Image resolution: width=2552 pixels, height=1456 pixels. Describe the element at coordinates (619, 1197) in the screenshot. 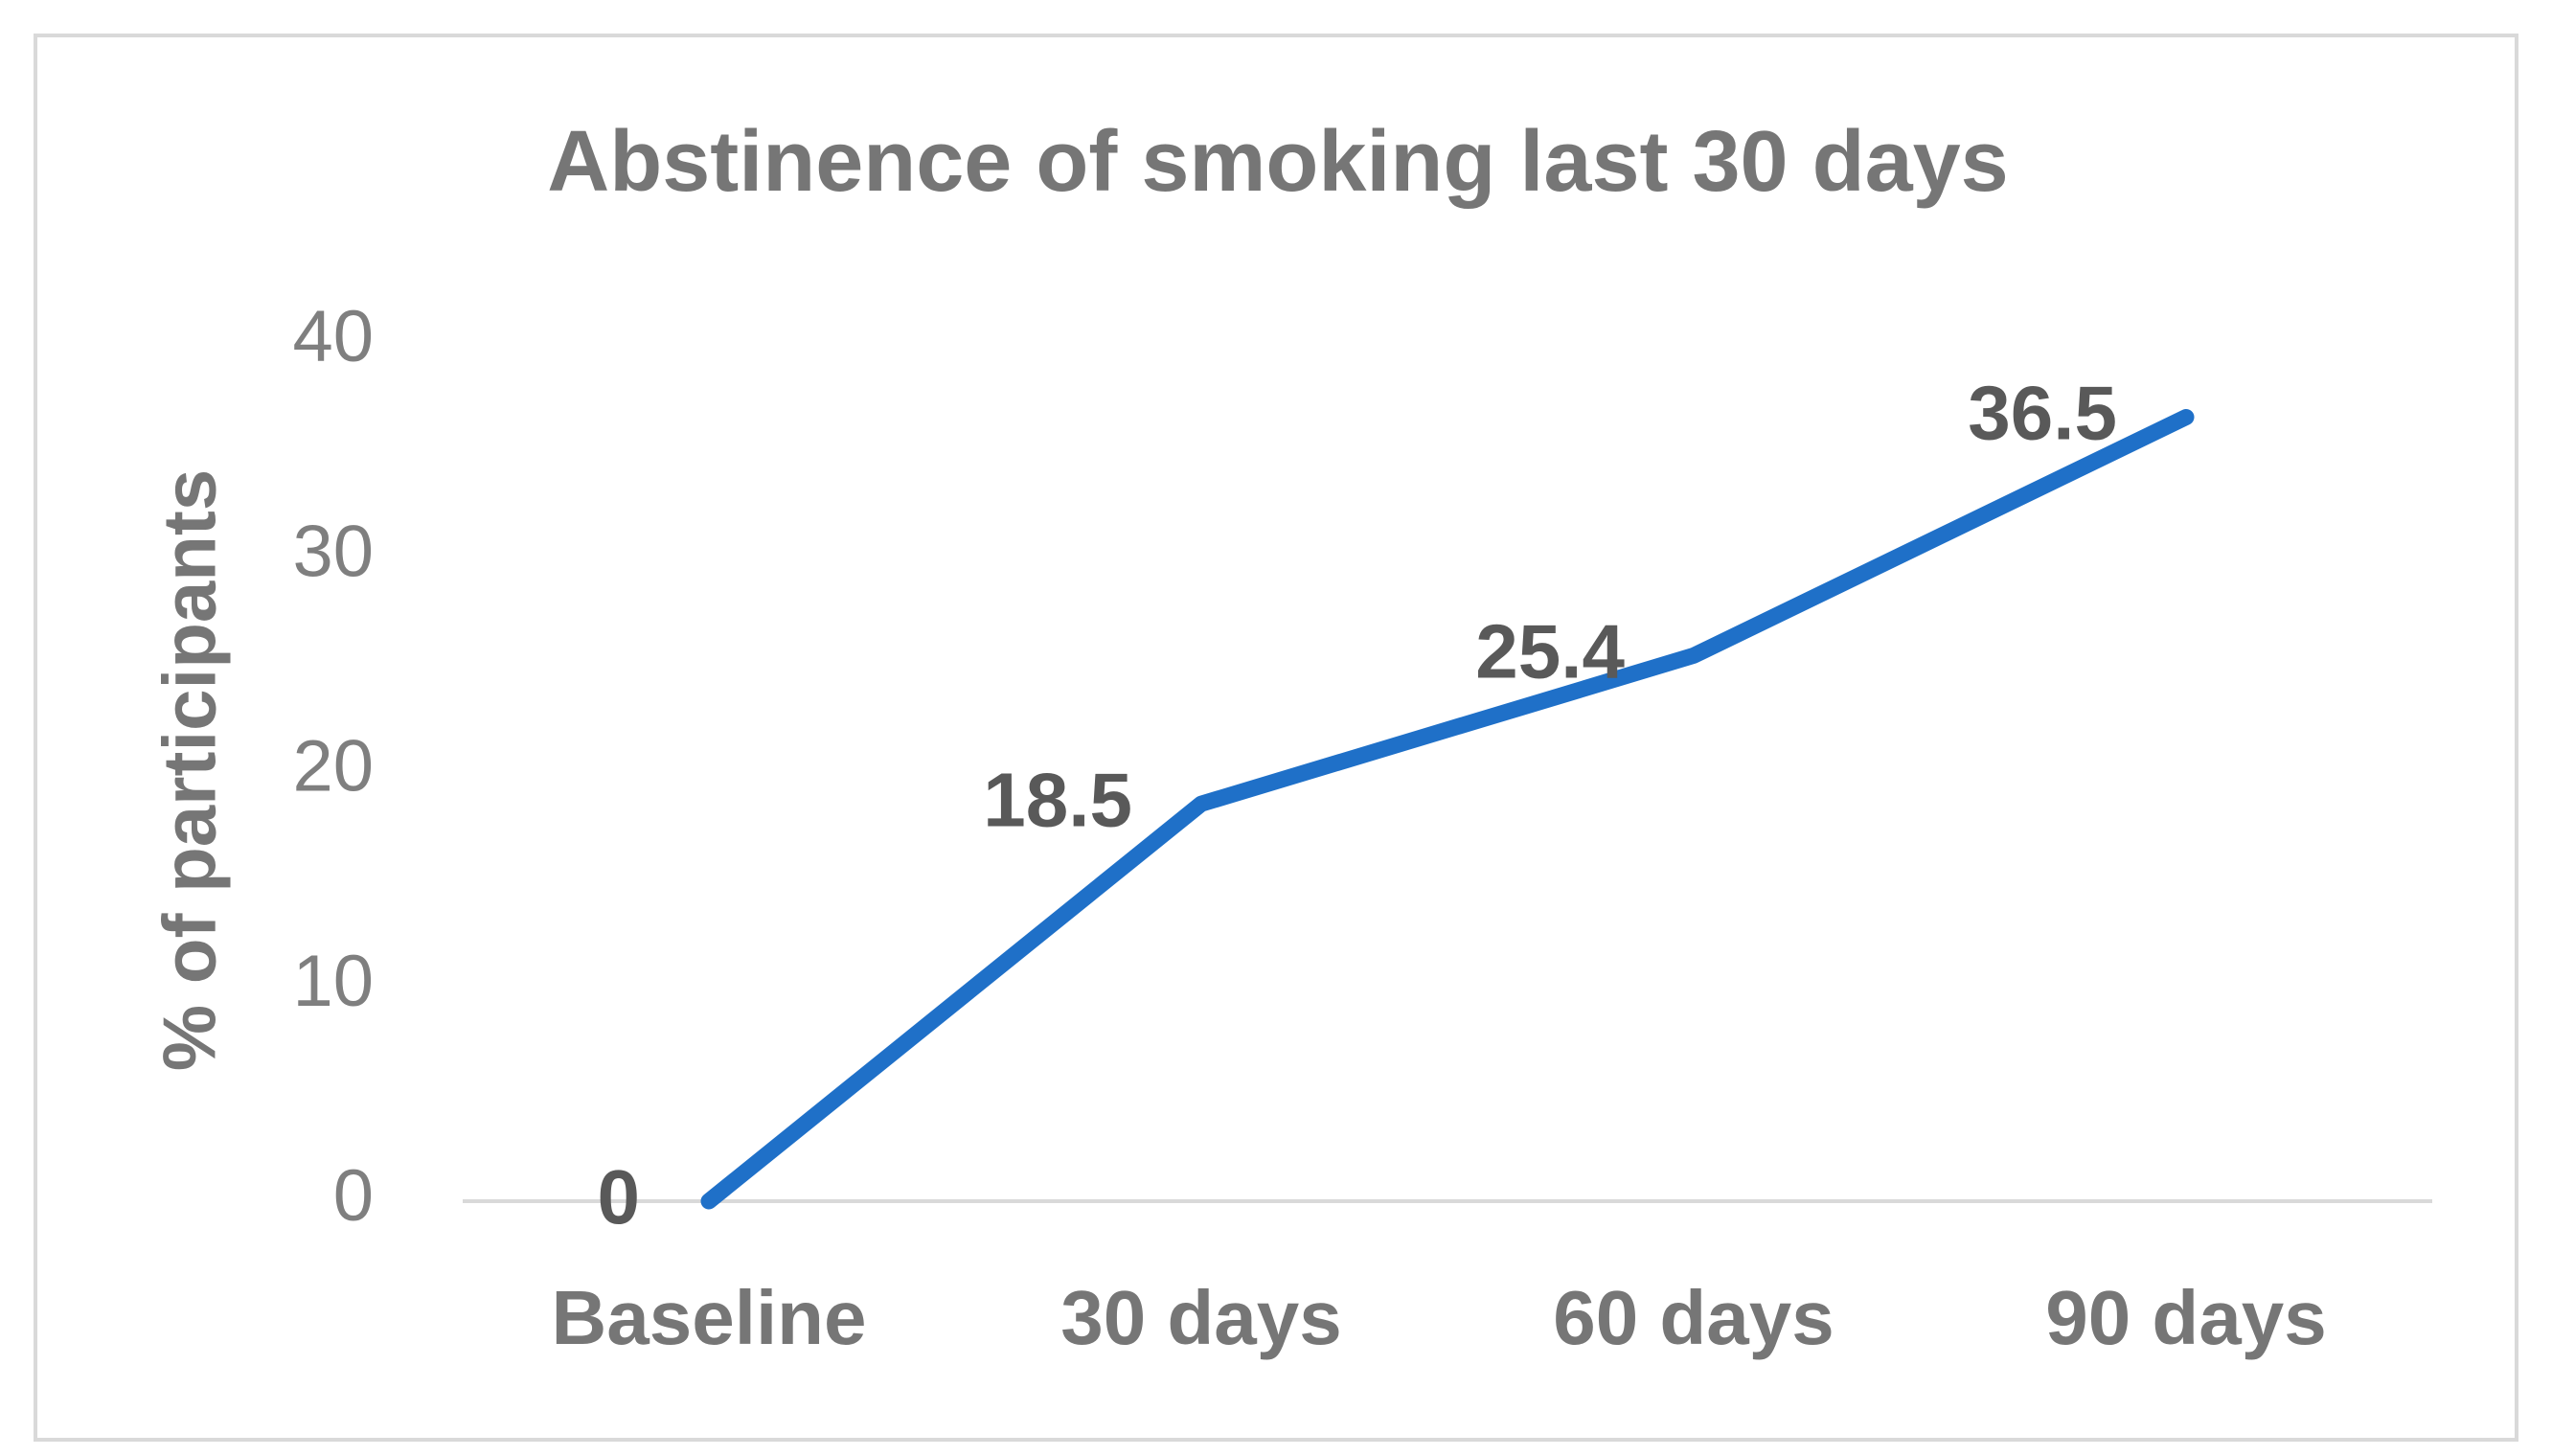

I see `data-label: 0` at that location.